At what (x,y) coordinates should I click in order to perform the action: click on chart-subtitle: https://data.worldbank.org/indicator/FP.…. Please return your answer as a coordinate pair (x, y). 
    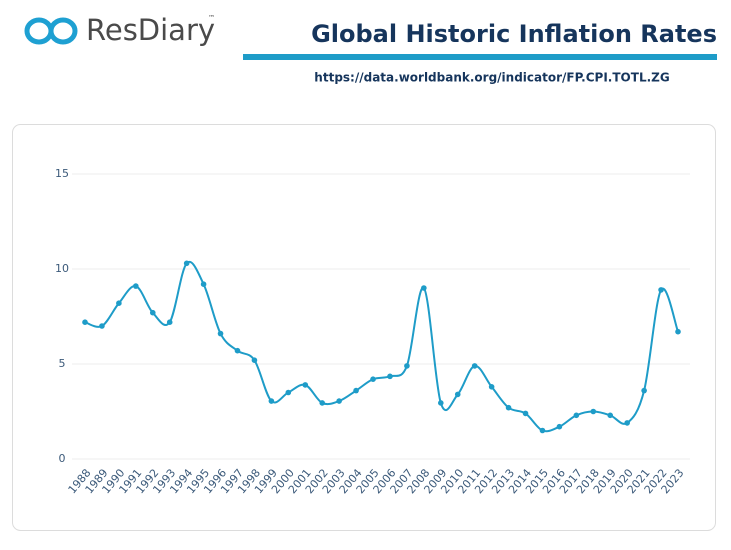
    Looking at the image, I should click on (491, 78).